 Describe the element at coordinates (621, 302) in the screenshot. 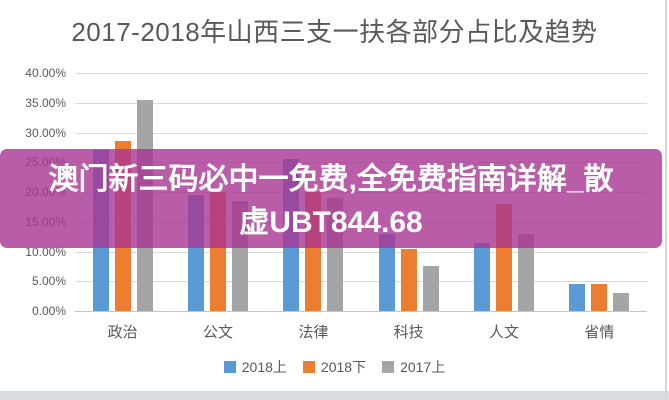

I see `bar-省情-2017上` at that location.